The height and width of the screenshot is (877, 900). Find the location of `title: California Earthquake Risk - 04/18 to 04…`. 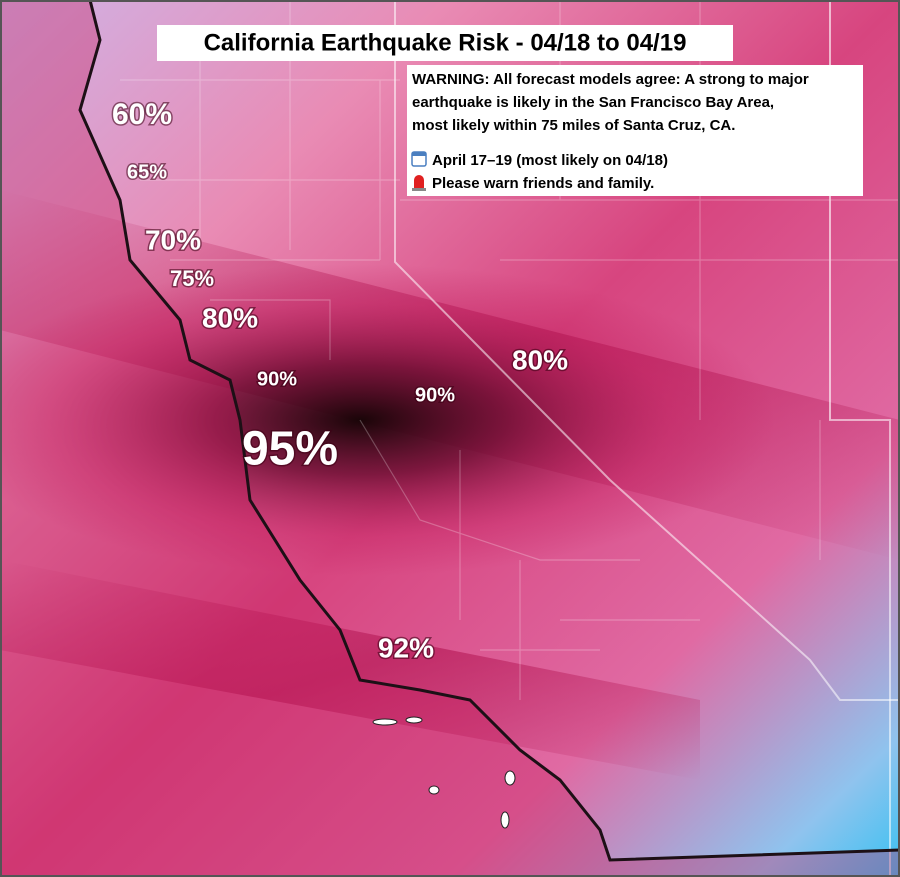

title: California Earthquake Risk - 04/18 to 04… is located at coordinates (445, 42).